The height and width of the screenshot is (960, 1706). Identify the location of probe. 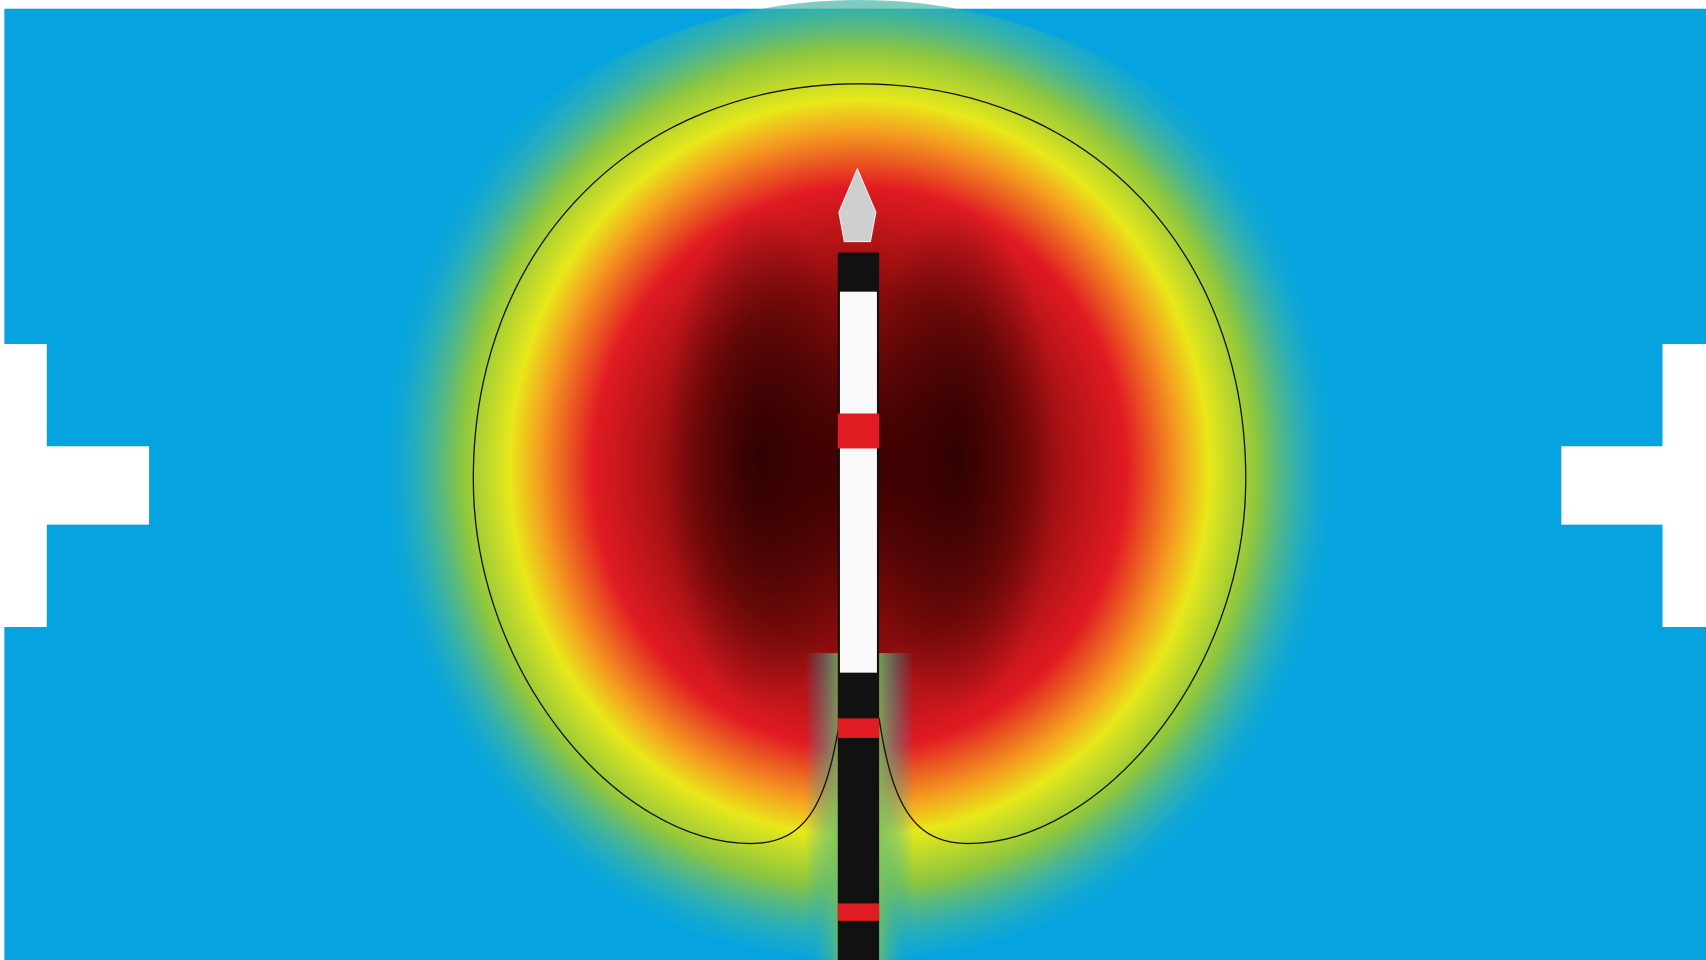
(858, 563).